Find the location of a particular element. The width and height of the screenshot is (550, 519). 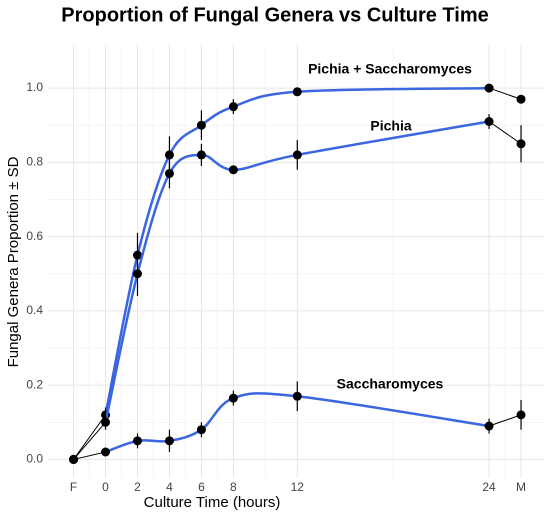

x-tick-label: 24 is located at coordinates (489, 487).